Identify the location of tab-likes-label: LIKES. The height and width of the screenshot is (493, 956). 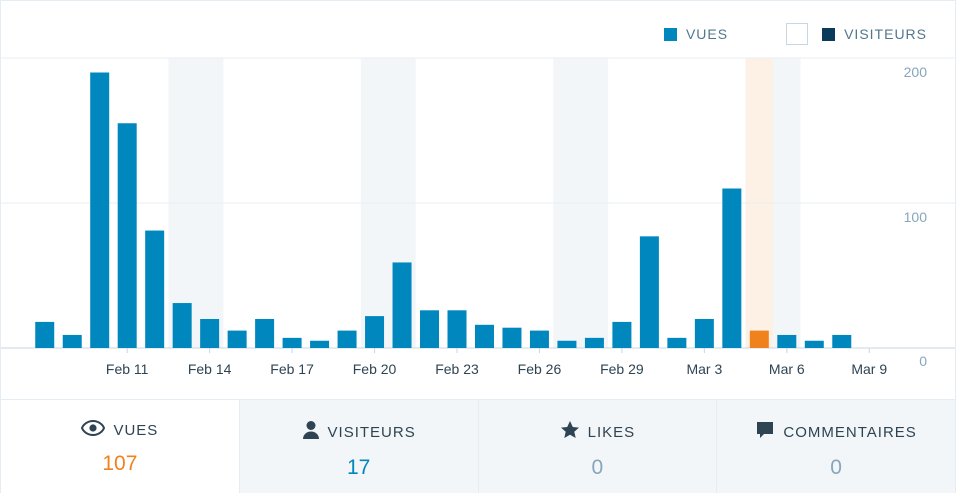
(611, 432).